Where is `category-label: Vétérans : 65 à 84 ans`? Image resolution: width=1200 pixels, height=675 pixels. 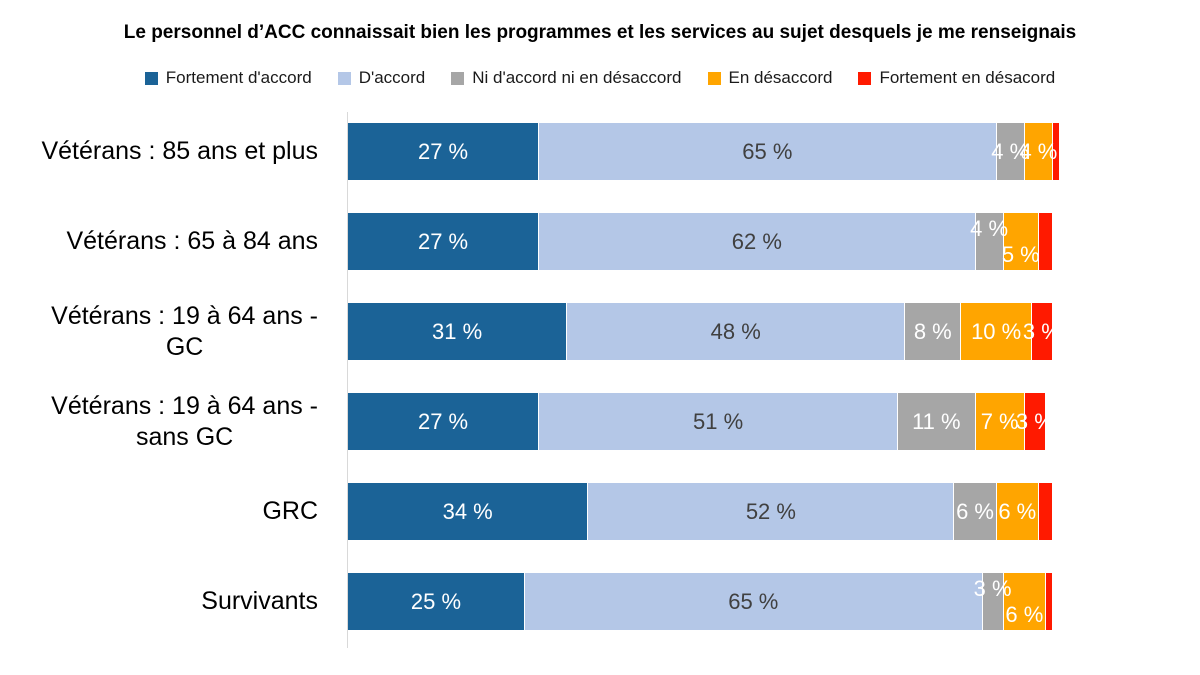 category-label: Vétérans : 65 à 84 ans is located at coordinates (192, 241).